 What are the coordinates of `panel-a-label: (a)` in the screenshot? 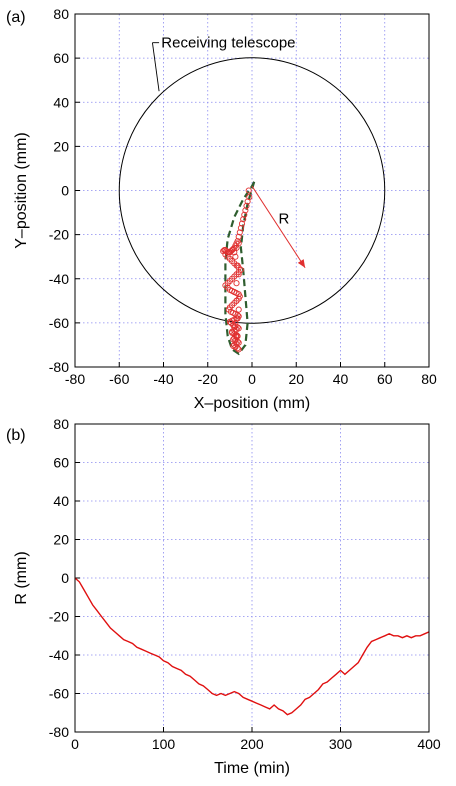 It's located at (16, 17).